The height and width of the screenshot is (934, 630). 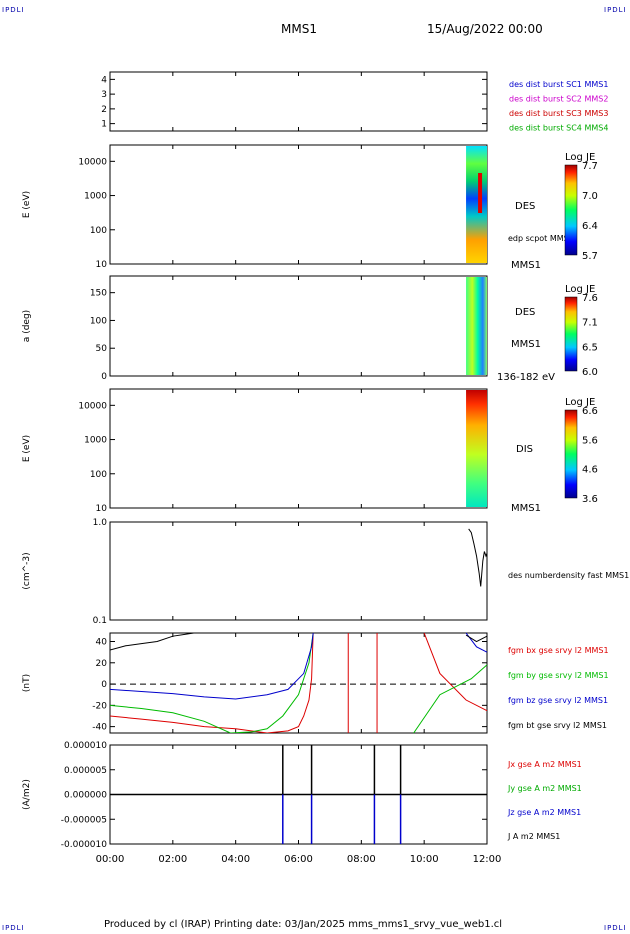 I want to click on scpot-label: edp scpot MMS1, so click(x=541, y=238).